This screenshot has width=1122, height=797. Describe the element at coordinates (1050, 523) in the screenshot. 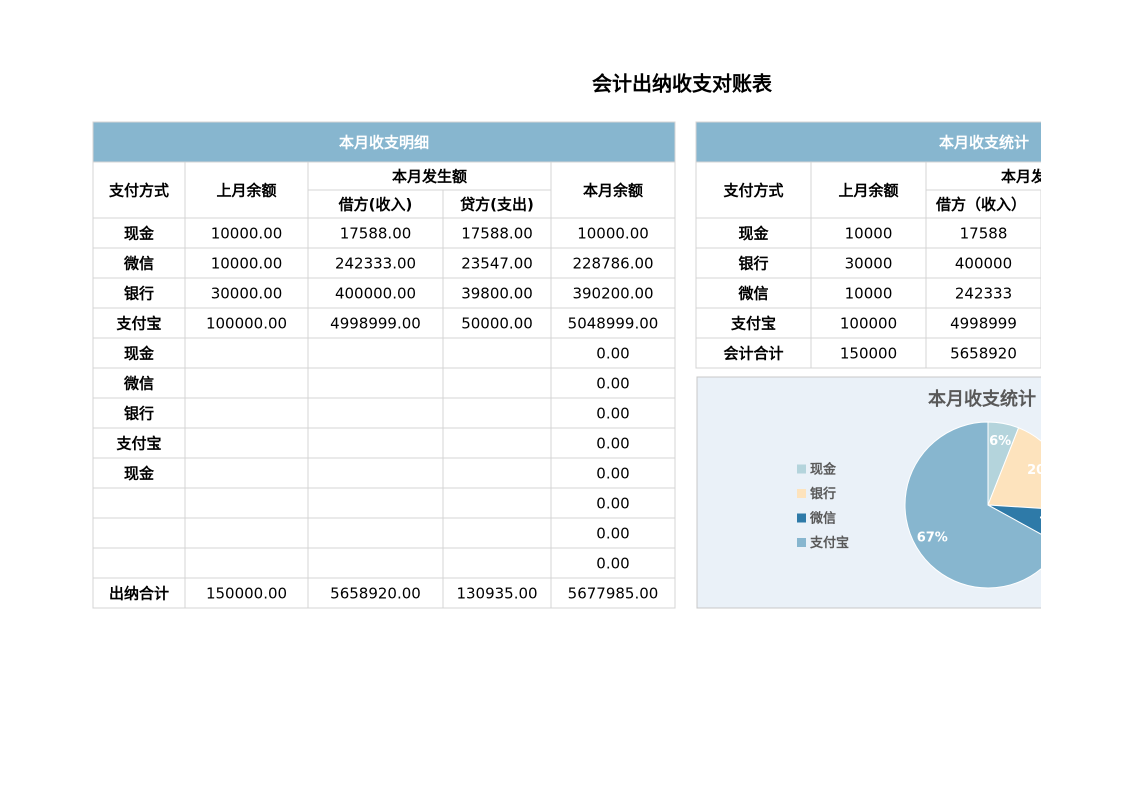

I see `data-label: 7%` at that location.